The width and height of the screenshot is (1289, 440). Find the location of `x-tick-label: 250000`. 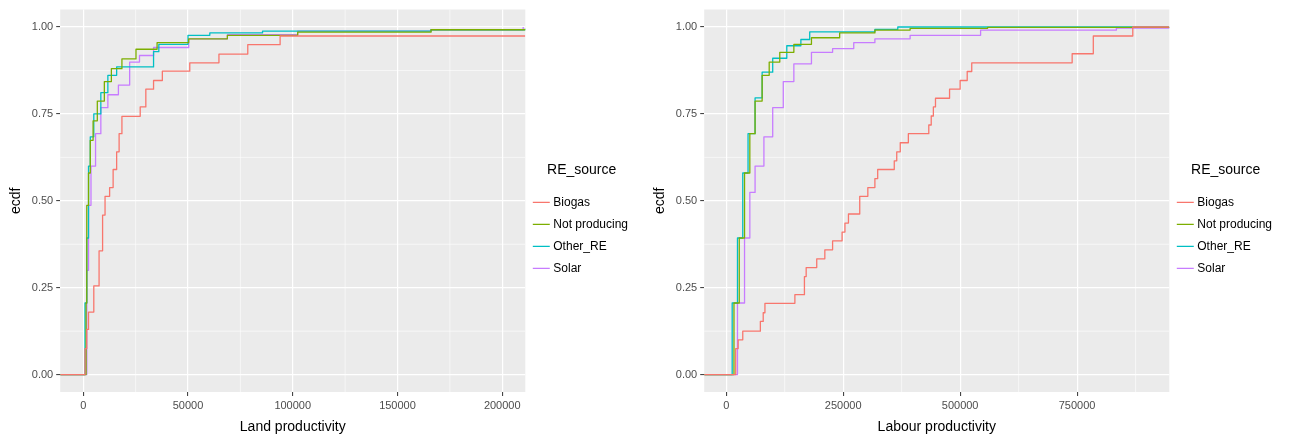

x-tick-label: 250000 is located at coordinates (843, 404).